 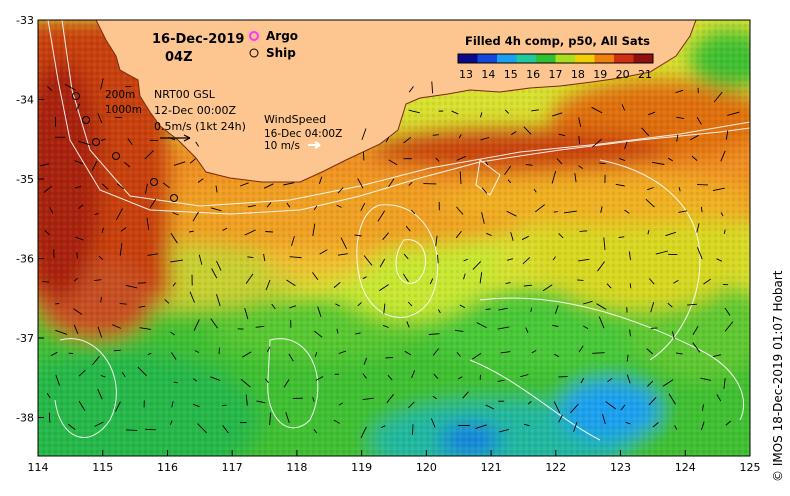 What do you see at coordinates (303, 134) in the screenshot?
I see `wind-time: 16-Dec 04:00Z` at bounding box center [303, 134].